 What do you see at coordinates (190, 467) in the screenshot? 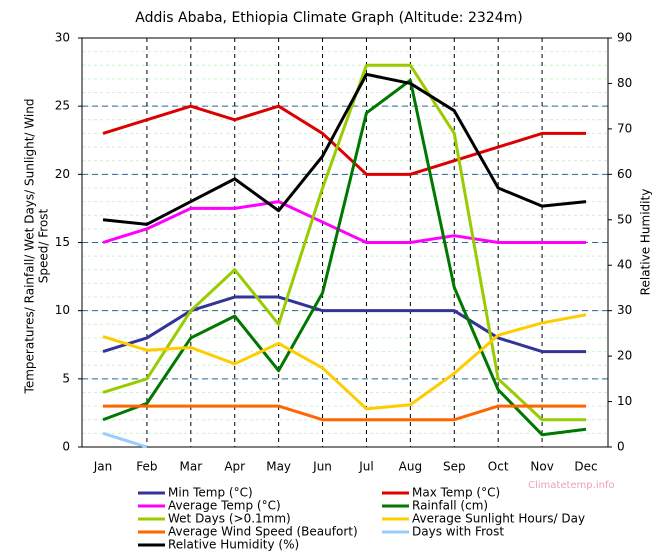
I see `x-tick-label: Mar` at bounding box center [190, 467].